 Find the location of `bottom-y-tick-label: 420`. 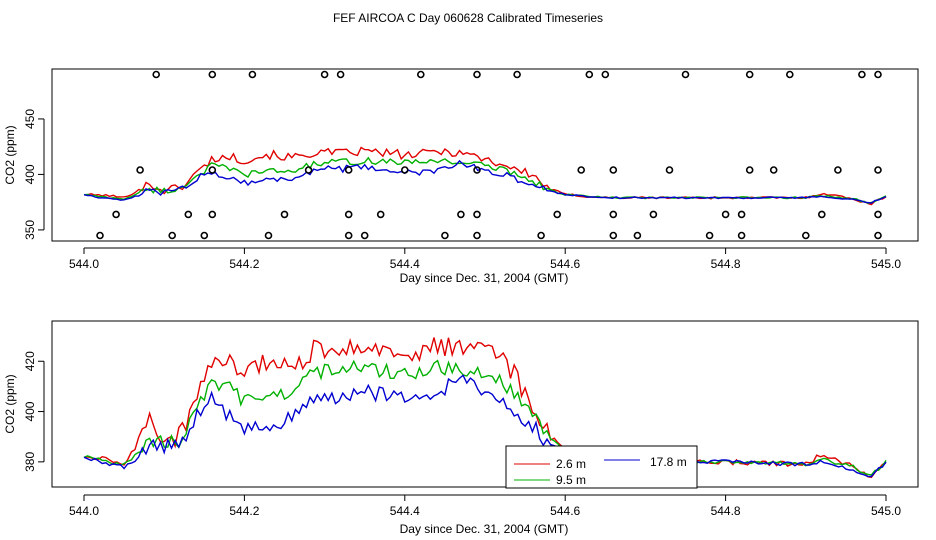

bottom-y-tick-label: 420 is located at coordinates (30, 361).